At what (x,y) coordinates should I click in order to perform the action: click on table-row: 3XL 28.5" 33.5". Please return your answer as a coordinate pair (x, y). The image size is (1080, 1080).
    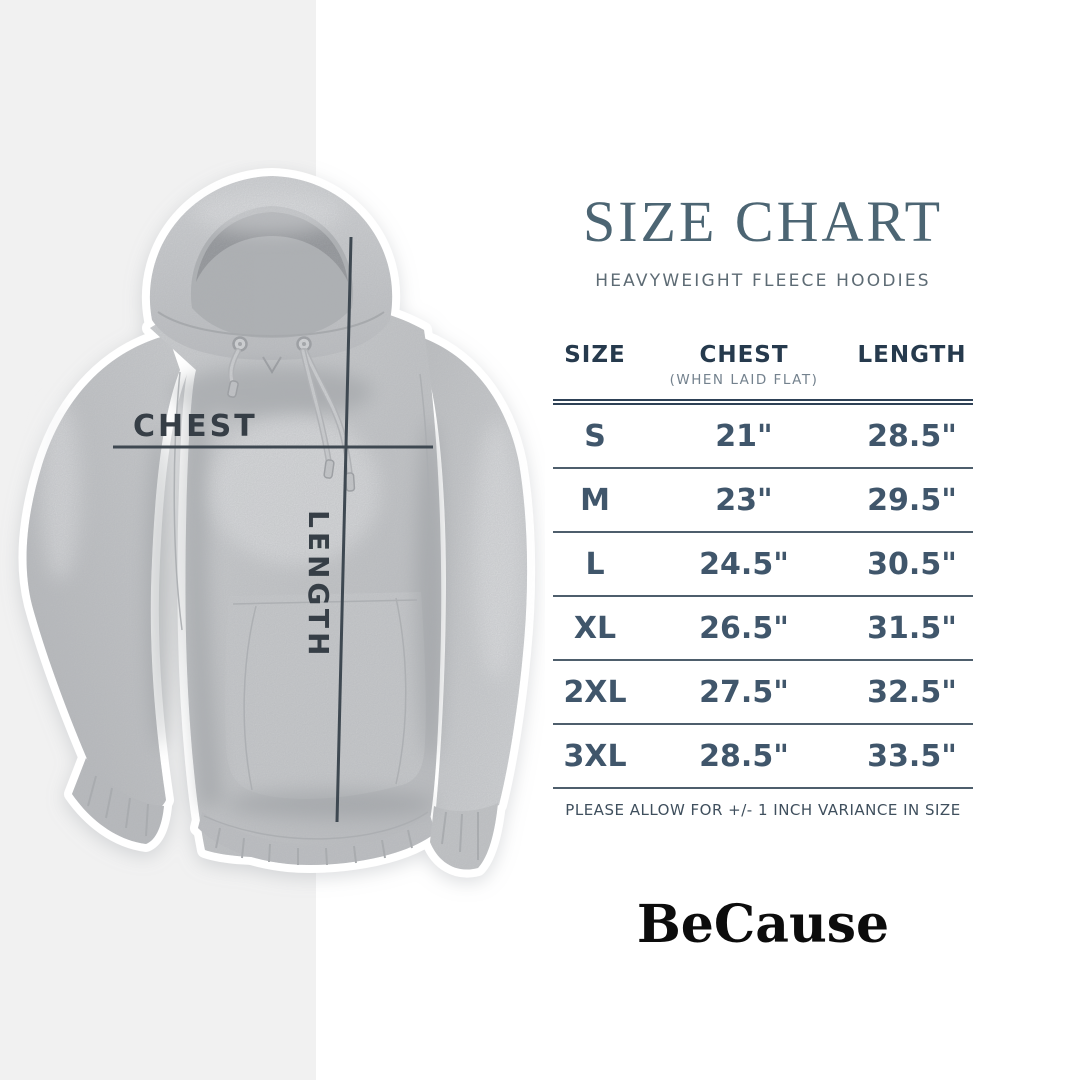
    Looking at the image, I should click on (763, 757).